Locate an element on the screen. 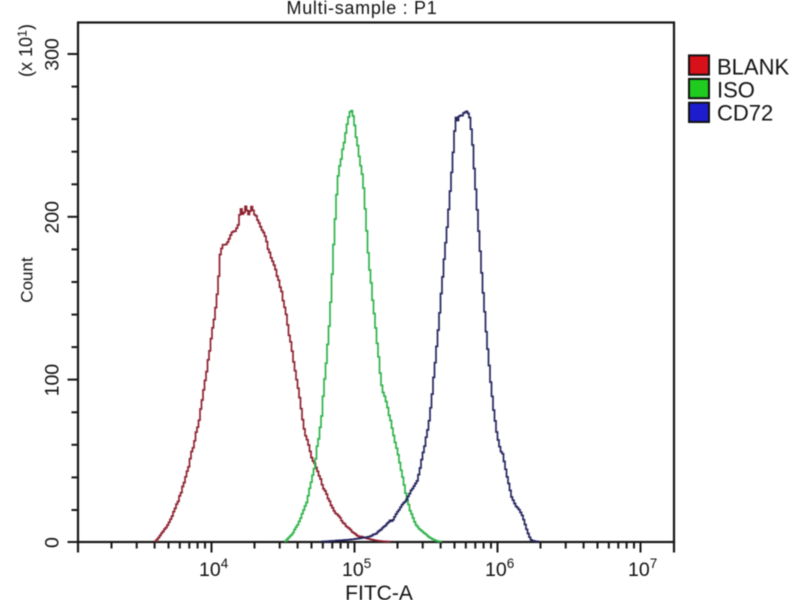 The height and width of the screenshot is (600, 800). svg-text: (x 101) is located at coordinates (26, 50).